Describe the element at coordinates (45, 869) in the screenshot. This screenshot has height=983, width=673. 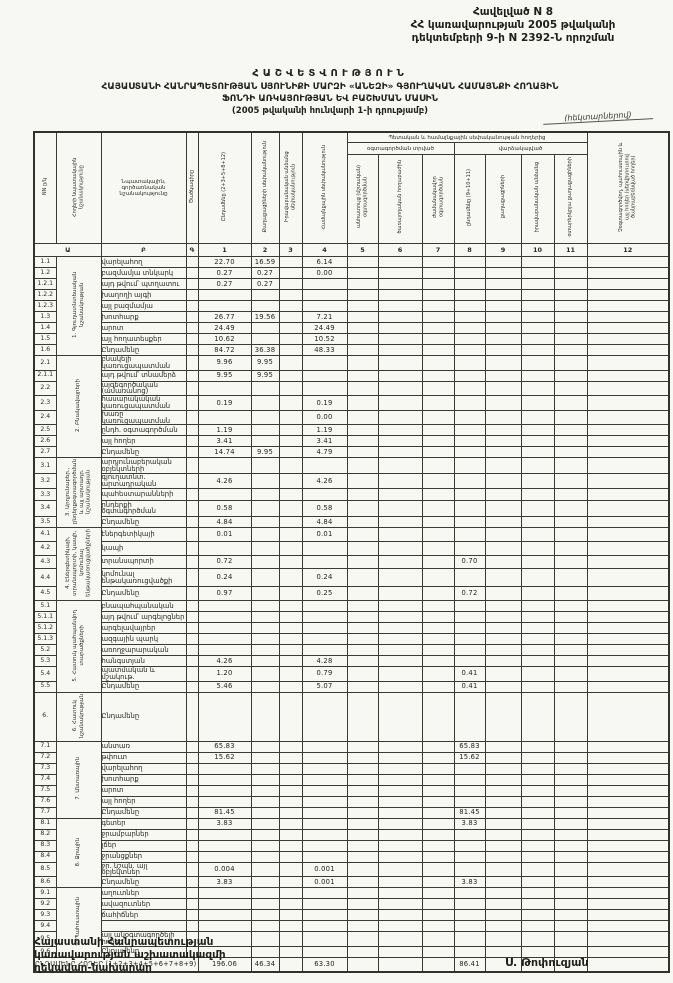
I see `row-number: 8.5` at that location.